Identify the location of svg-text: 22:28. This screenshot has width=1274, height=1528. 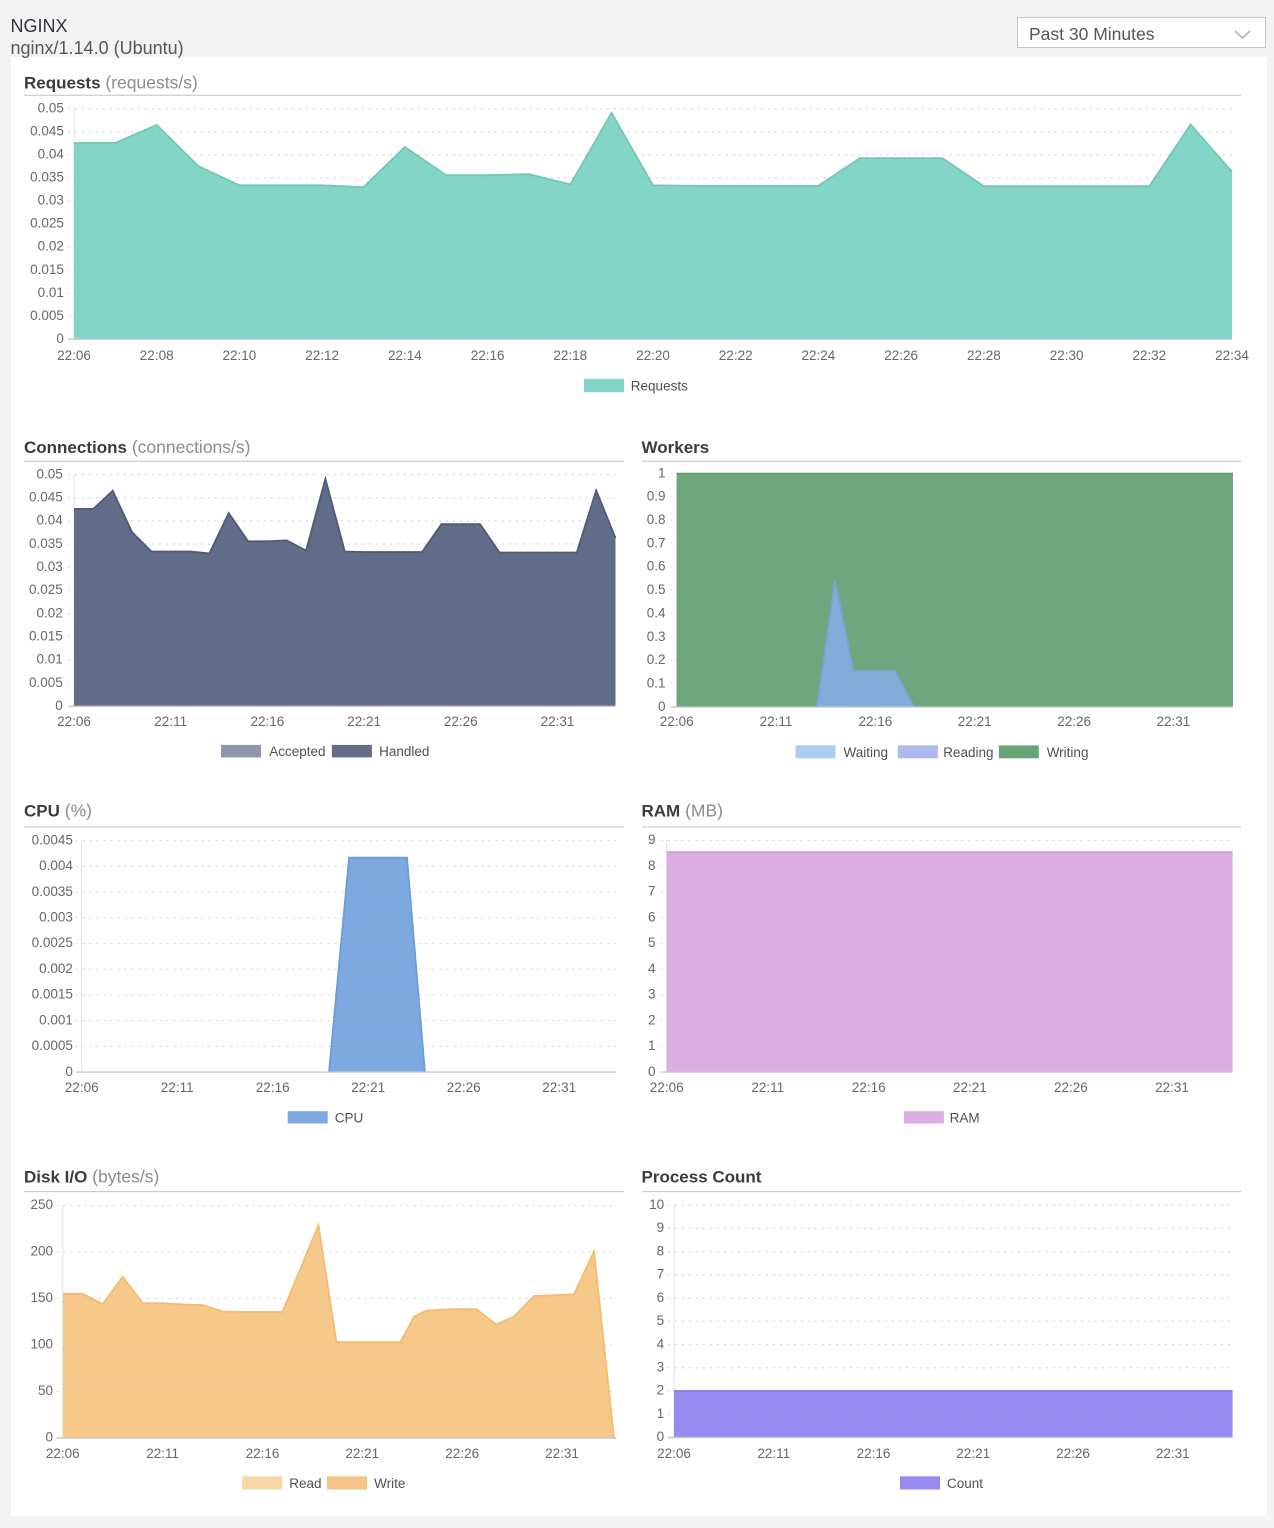
(984, 355).